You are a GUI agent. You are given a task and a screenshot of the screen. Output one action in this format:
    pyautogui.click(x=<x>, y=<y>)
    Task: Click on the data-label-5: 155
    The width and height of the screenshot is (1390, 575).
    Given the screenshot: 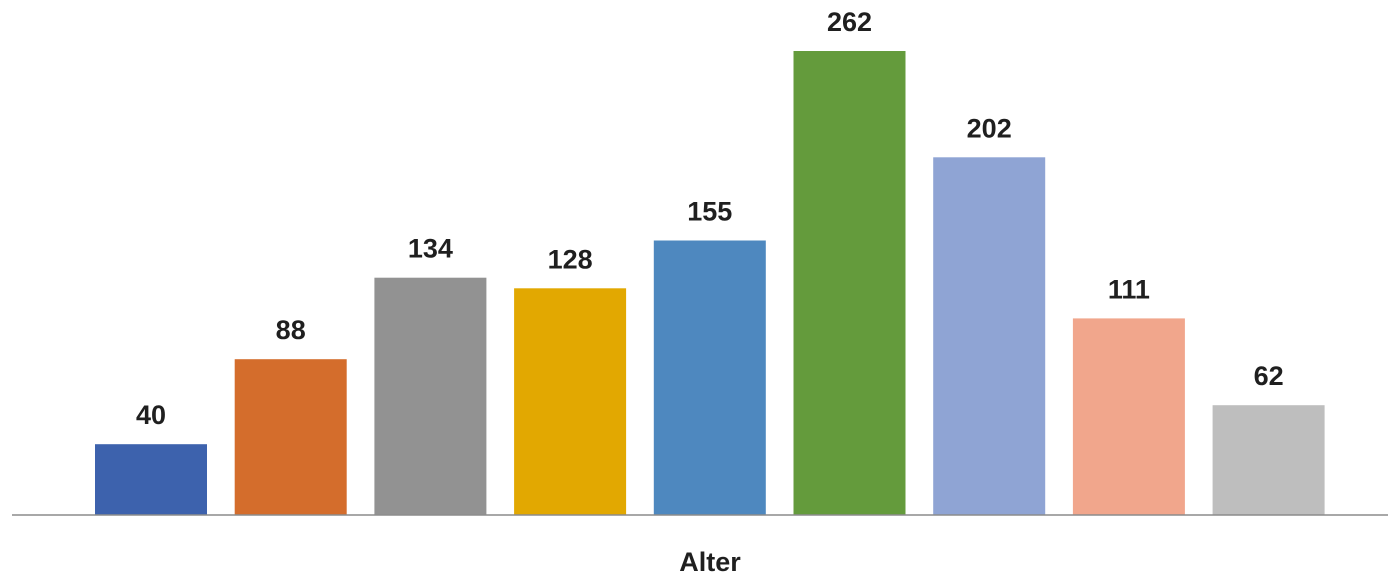 What is the action you would take?
    pyautogui.click(x=709, y=212)
    